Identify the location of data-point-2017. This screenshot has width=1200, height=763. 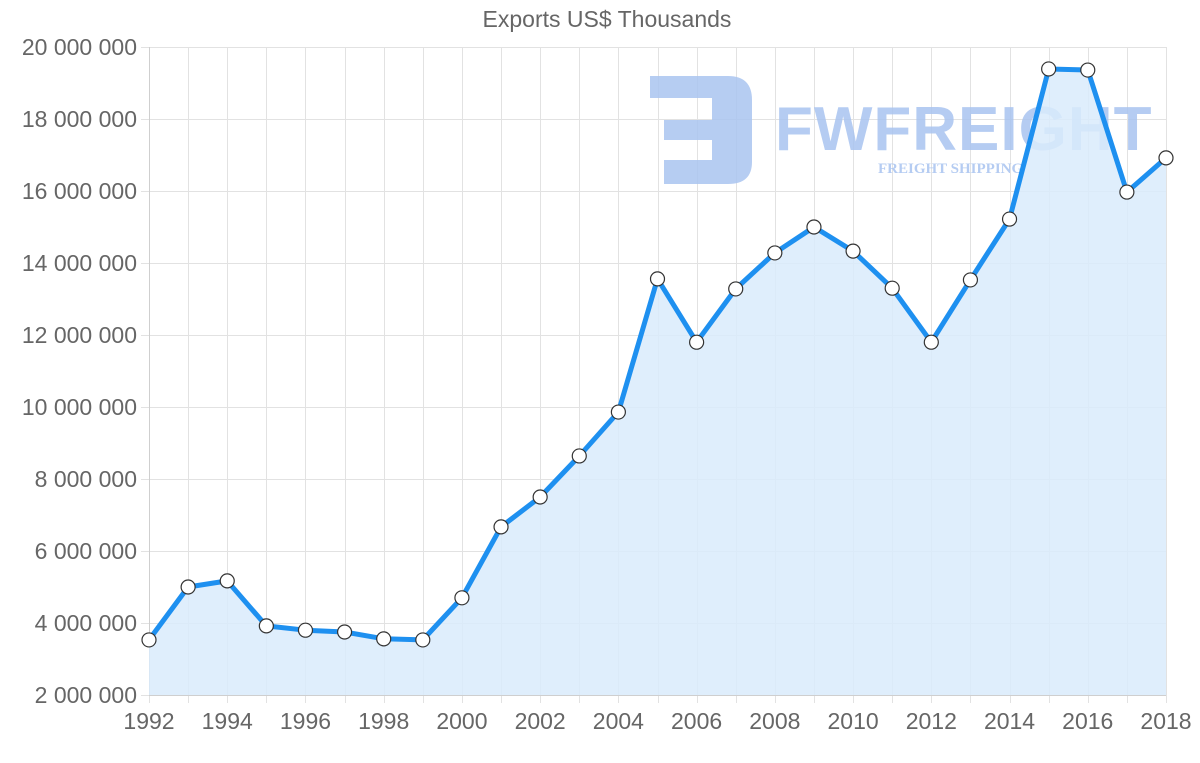
(1127, 192).